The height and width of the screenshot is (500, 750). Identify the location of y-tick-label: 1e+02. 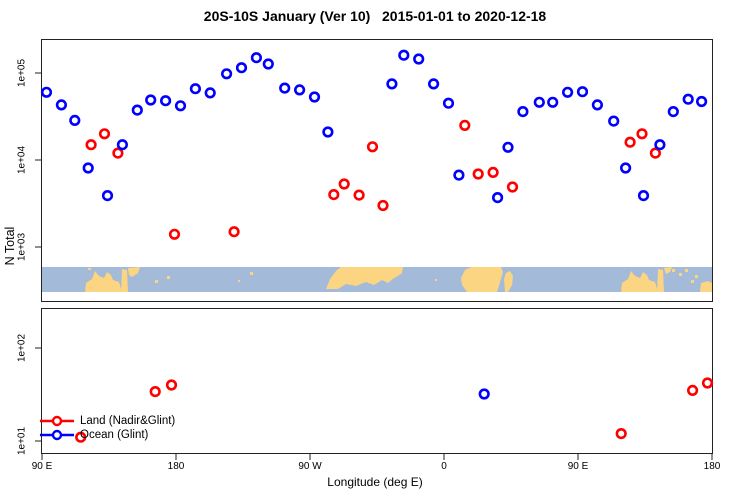
(22, 348).